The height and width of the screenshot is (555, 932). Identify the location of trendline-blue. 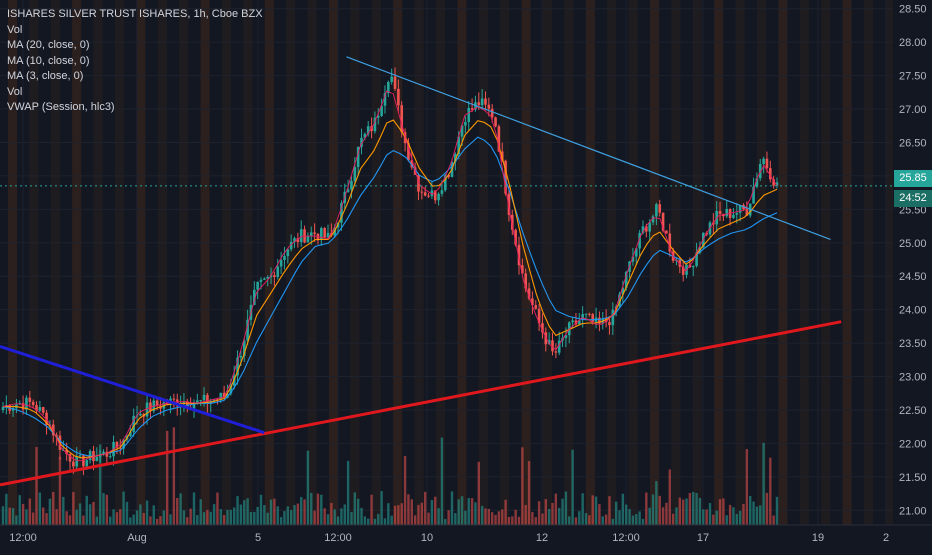
(132, 390).